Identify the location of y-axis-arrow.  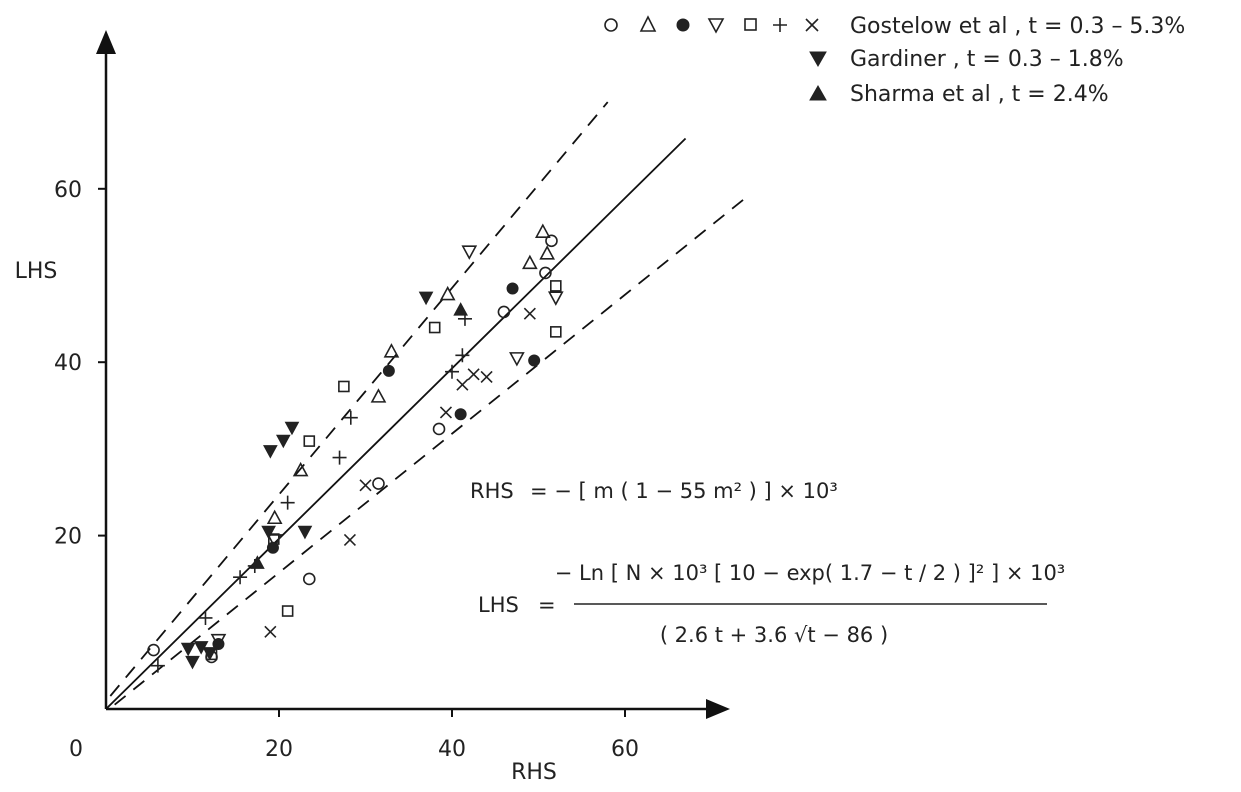
(106, 42).